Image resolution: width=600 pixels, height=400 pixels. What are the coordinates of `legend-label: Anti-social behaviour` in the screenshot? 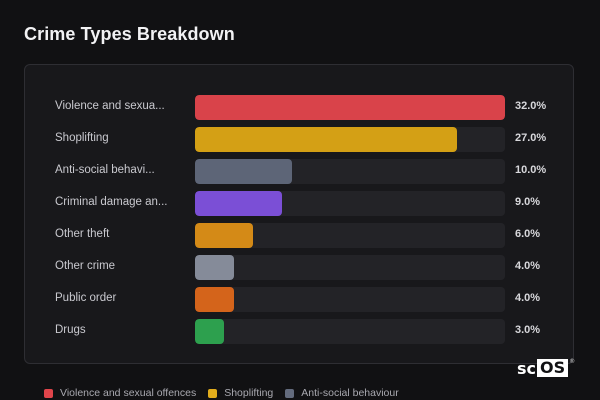 It's located at (350, 393).